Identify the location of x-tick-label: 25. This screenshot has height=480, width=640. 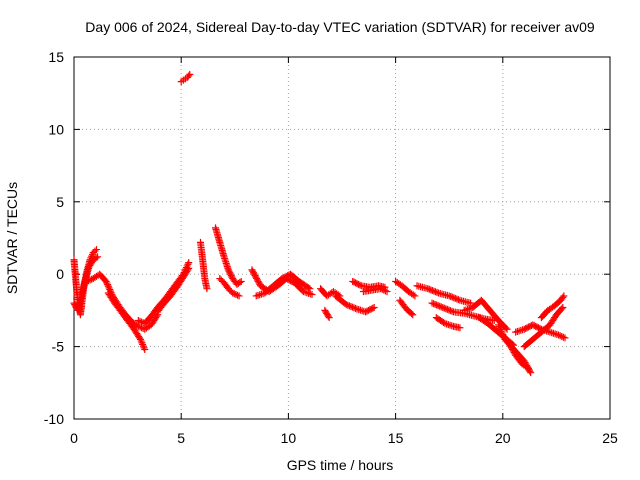
(610, 438).